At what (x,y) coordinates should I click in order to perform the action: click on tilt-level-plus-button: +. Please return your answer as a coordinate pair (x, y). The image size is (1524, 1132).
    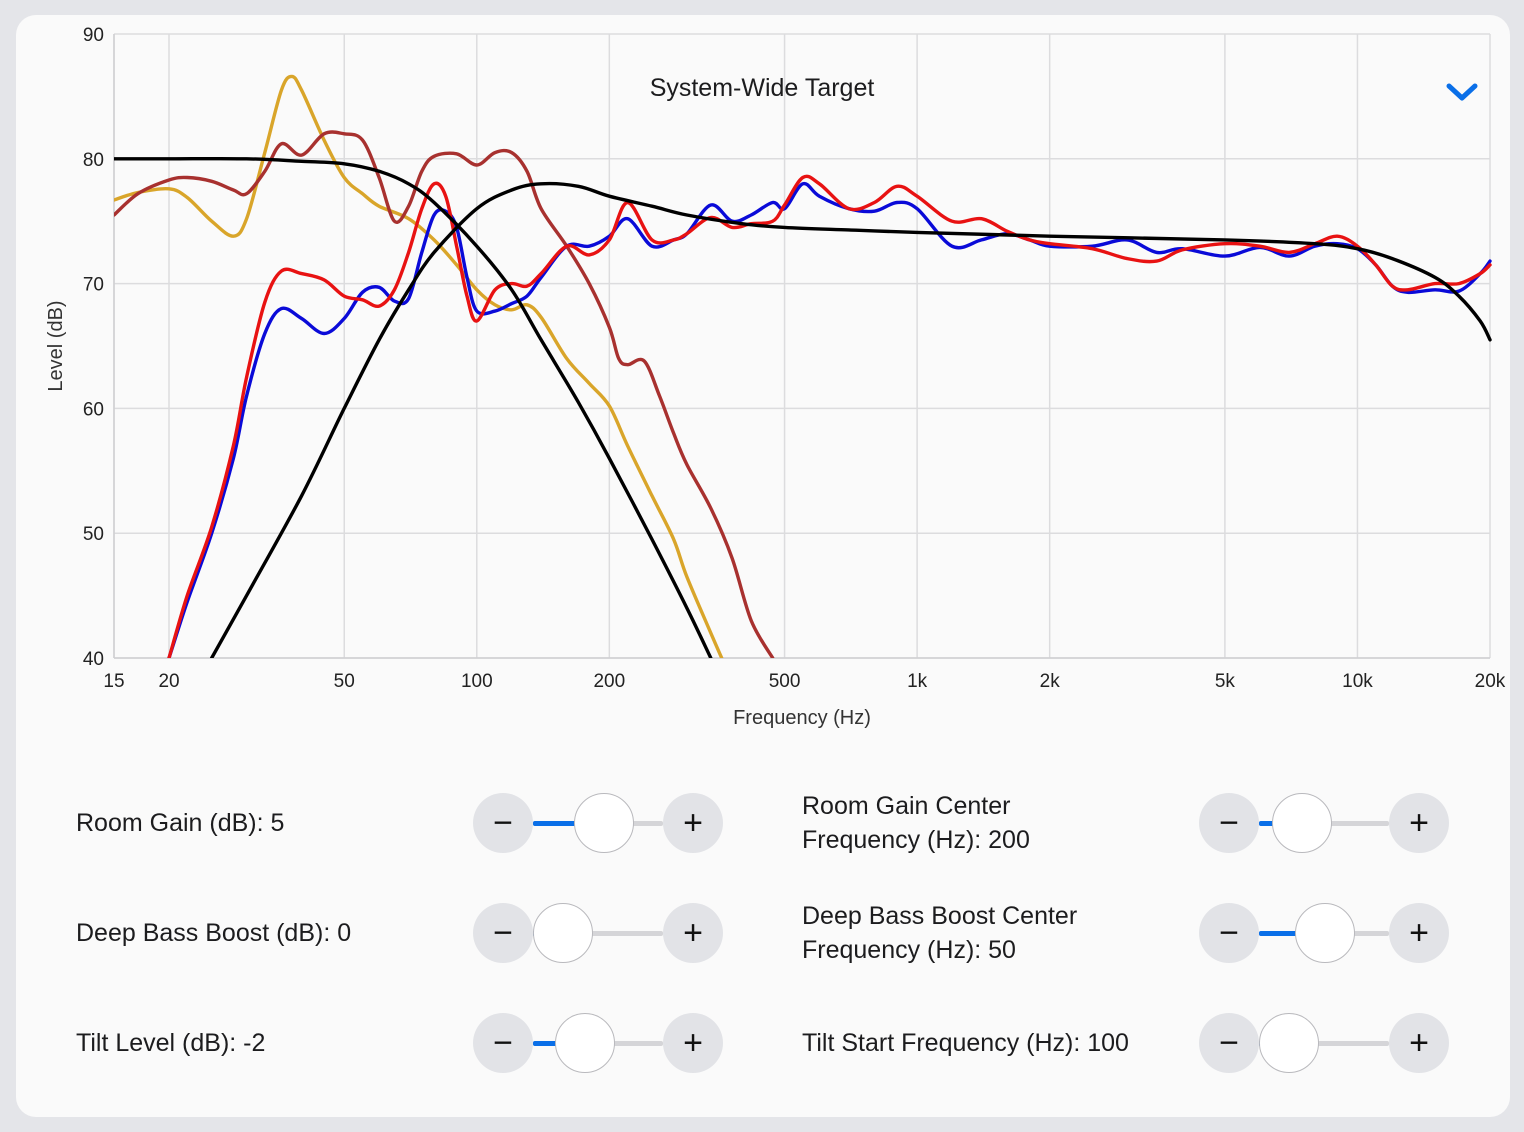
    Looking at the image, I should click on (693, 1043).